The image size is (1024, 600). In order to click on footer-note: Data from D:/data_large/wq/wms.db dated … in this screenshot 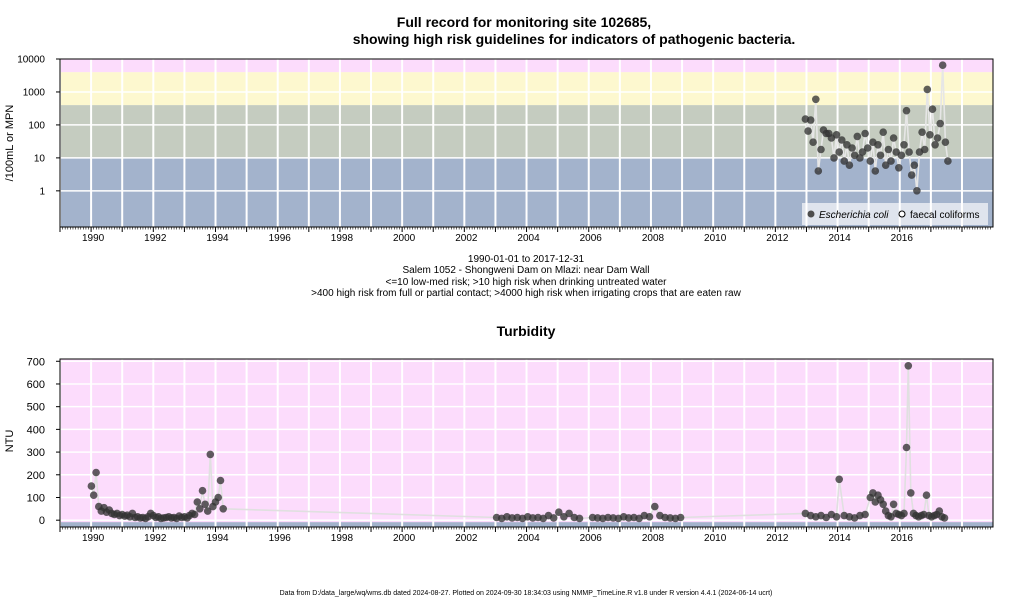, I will do `click(526, 593)`.